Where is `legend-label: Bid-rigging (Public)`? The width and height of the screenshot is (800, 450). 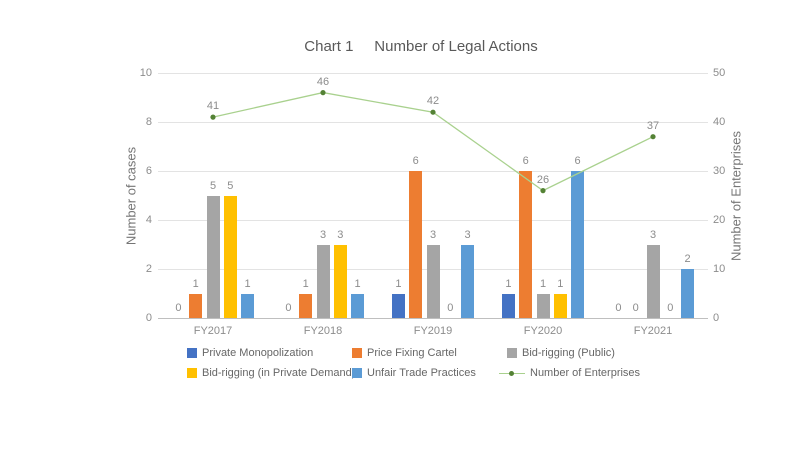 legend-label: Bid-rigging (Public) is located at coordinates (568, 353).